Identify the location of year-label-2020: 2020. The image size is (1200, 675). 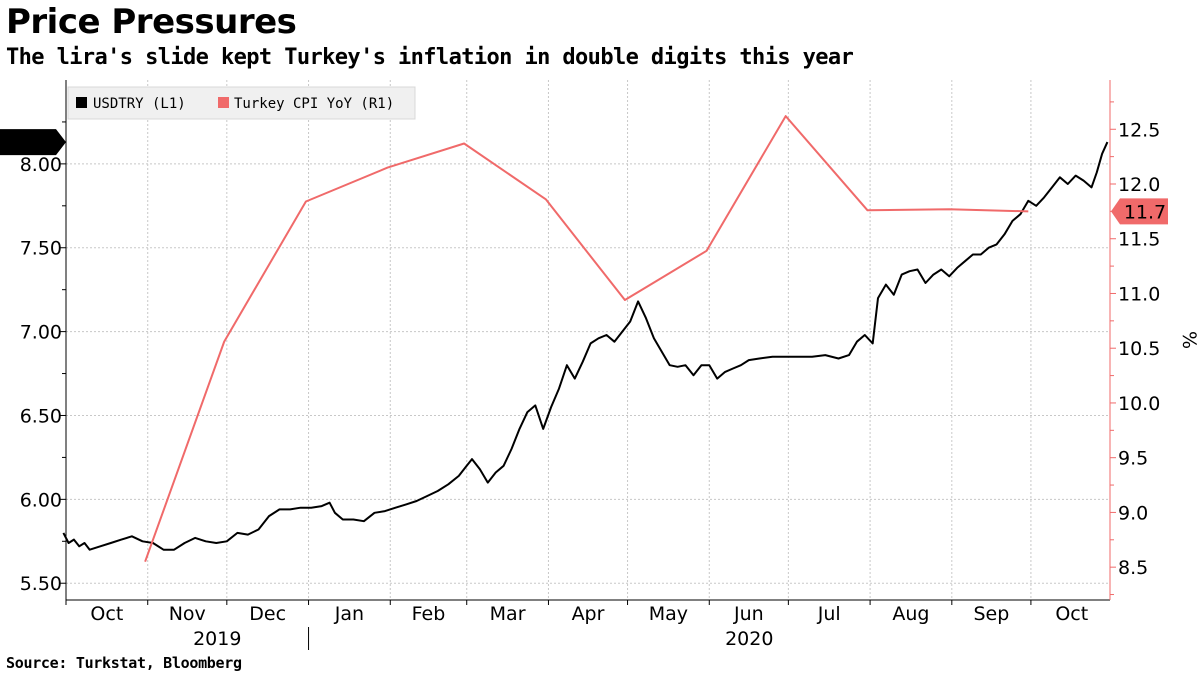
(749, 639).